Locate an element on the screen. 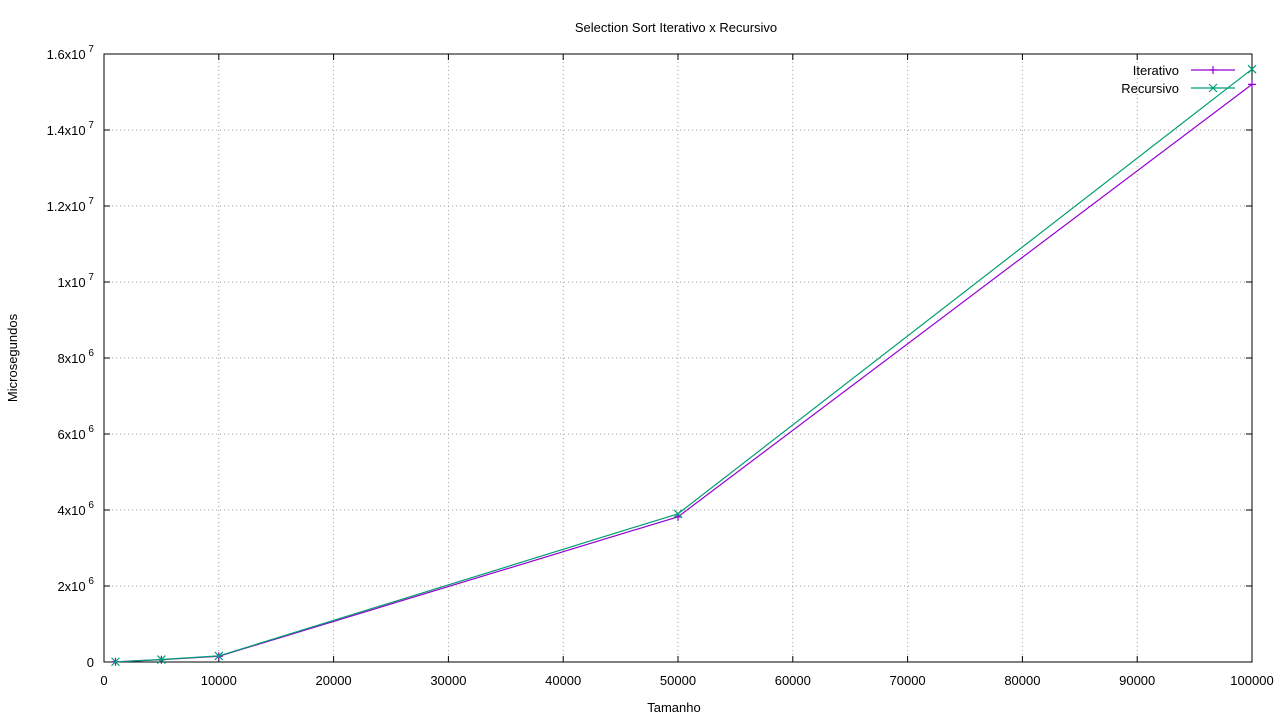 This screenshot has height=720, width=1280. y-tick-label: 1.2x10 7 is located at coordinates (71, 205).